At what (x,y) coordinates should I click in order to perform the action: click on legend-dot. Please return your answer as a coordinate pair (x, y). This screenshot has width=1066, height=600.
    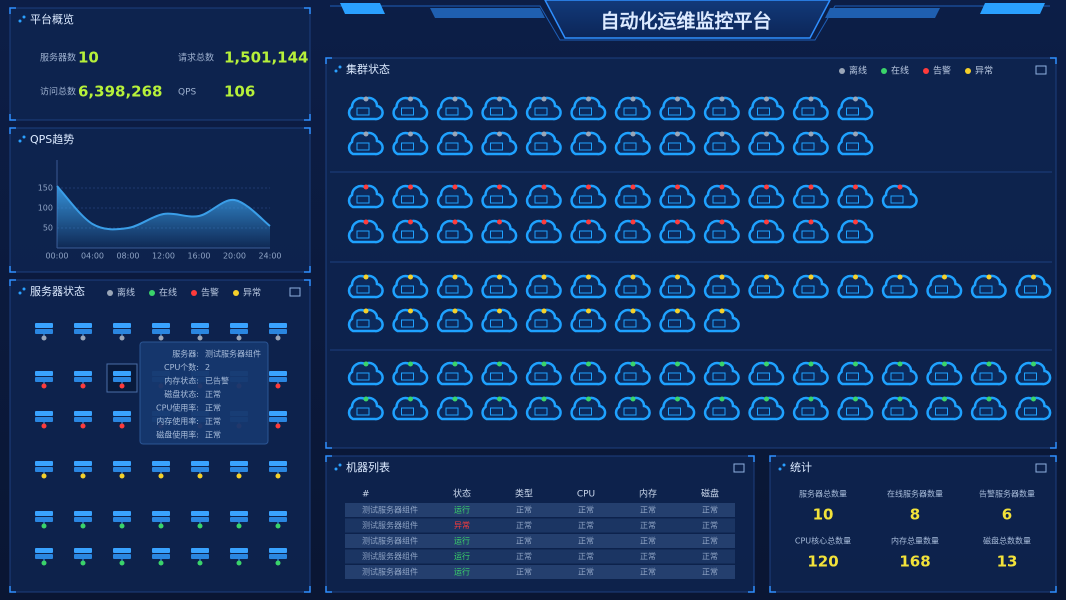
    Looking at the image, I should click on (842, 71).